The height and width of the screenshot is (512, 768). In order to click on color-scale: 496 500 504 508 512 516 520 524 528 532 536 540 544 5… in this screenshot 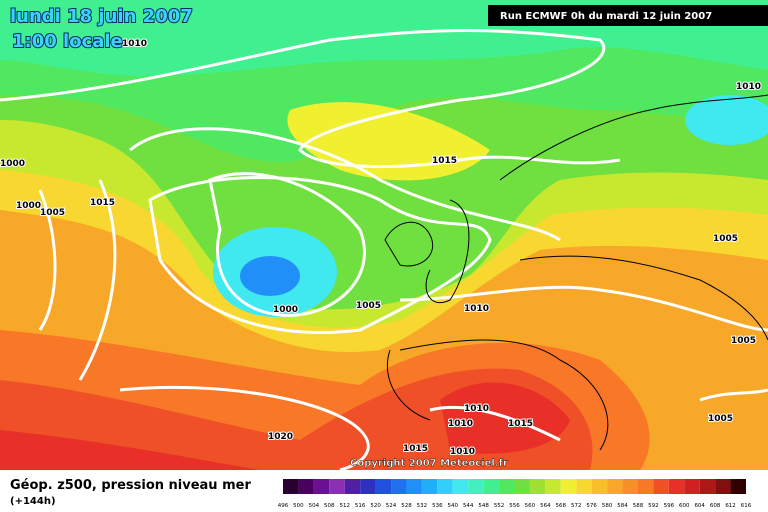, I will do `click(515, 494)`.